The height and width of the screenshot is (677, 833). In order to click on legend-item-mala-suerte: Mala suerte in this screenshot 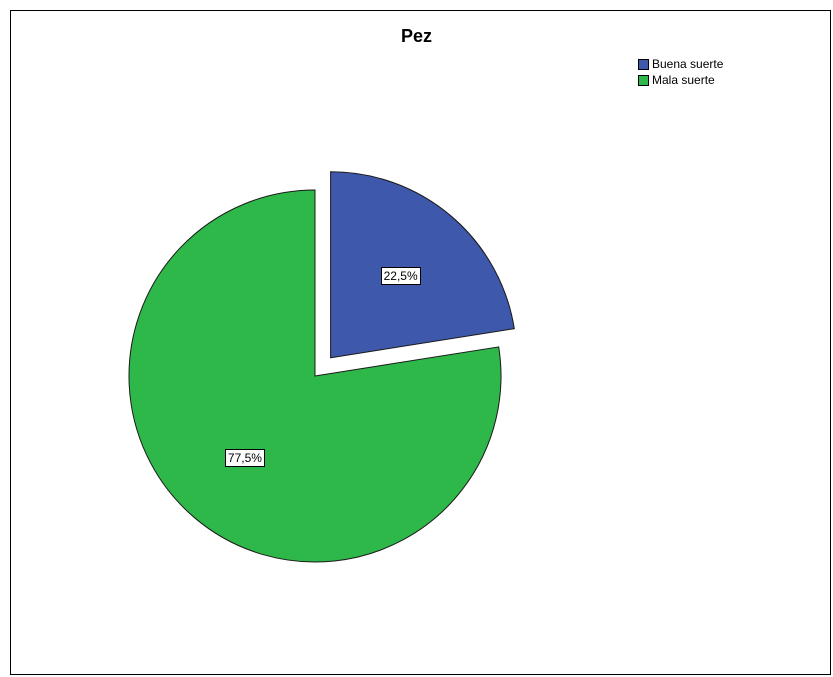, I will do `click(680, 80)`.